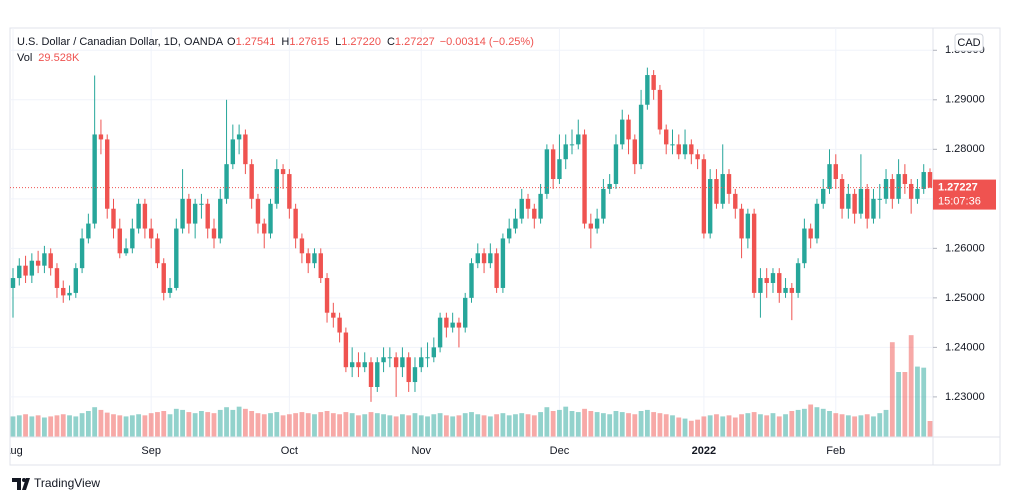 The height and width of the screenshot is (501, 1012). Describe the element at coordinates (959, 201) in the screenshot. I see `countdown: 15:07:36` at that location.